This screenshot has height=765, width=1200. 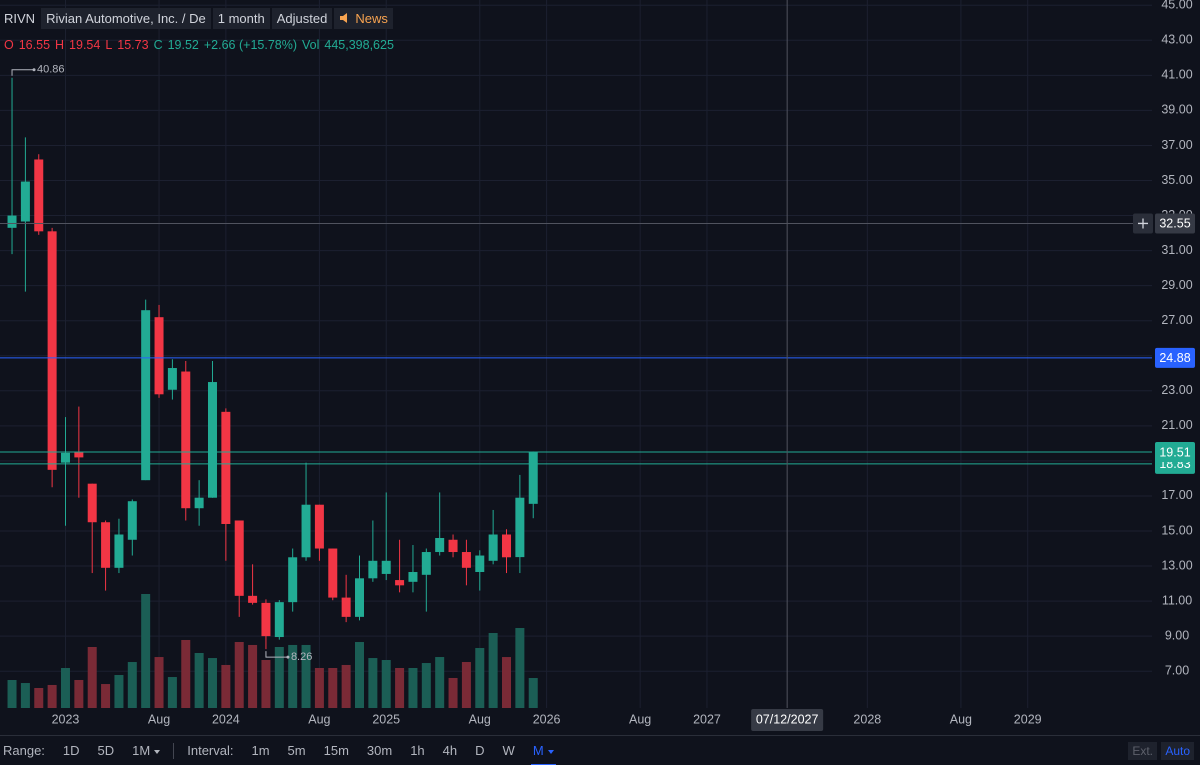 What do you see at coordinates (71, 750) in the screenshot?
I see `range-button: 1D` at bounding box center [71, 750].